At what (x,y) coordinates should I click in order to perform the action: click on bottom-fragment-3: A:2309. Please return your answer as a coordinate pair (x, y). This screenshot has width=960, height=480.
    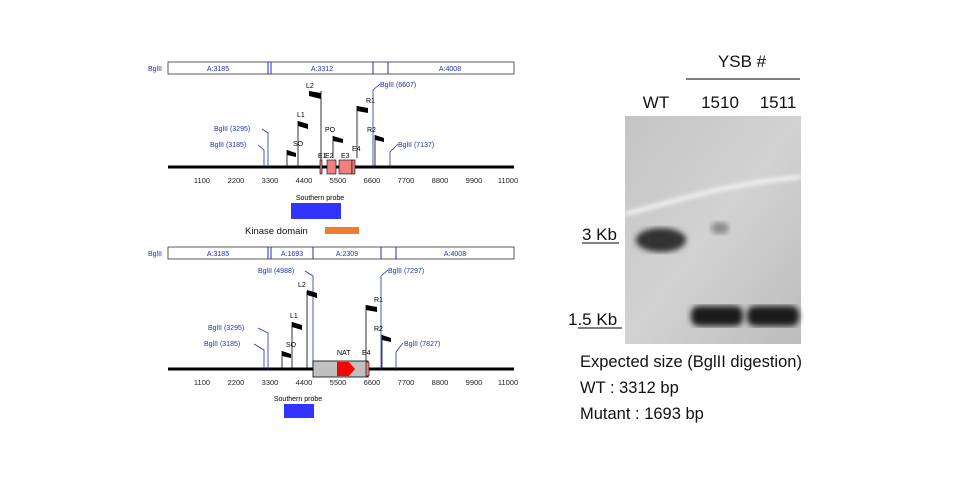
    Looking at the image, I should click on (347, 254).